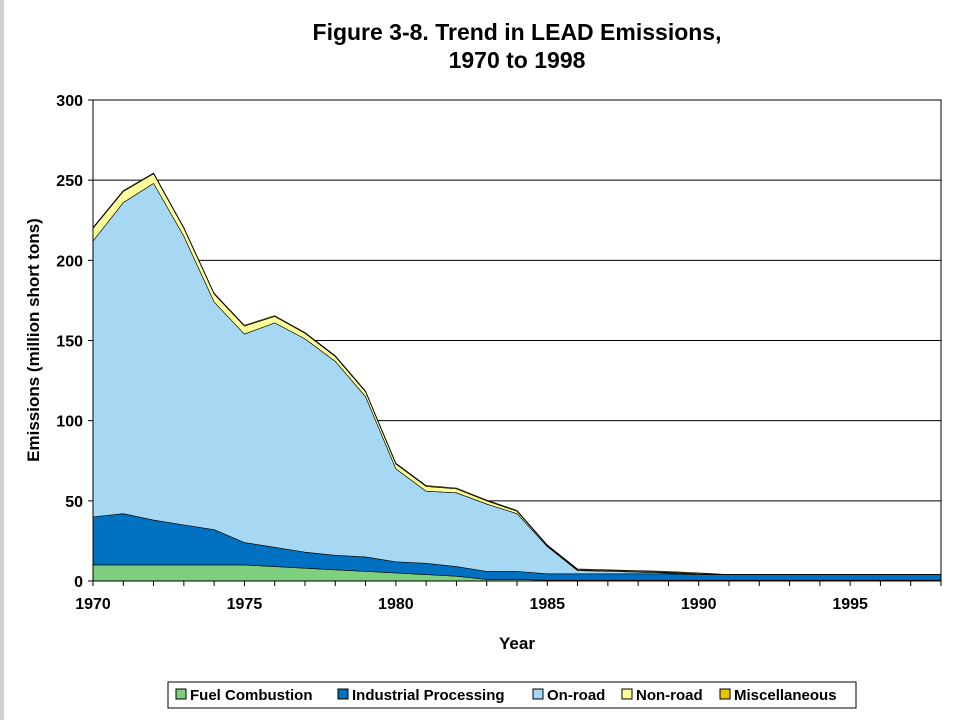 This screenshot has height=720, width=960. What do you see at coordinates (576, 695) in the screenshot?
I see `legend-label: On-road` at bounding box center [576, 695].